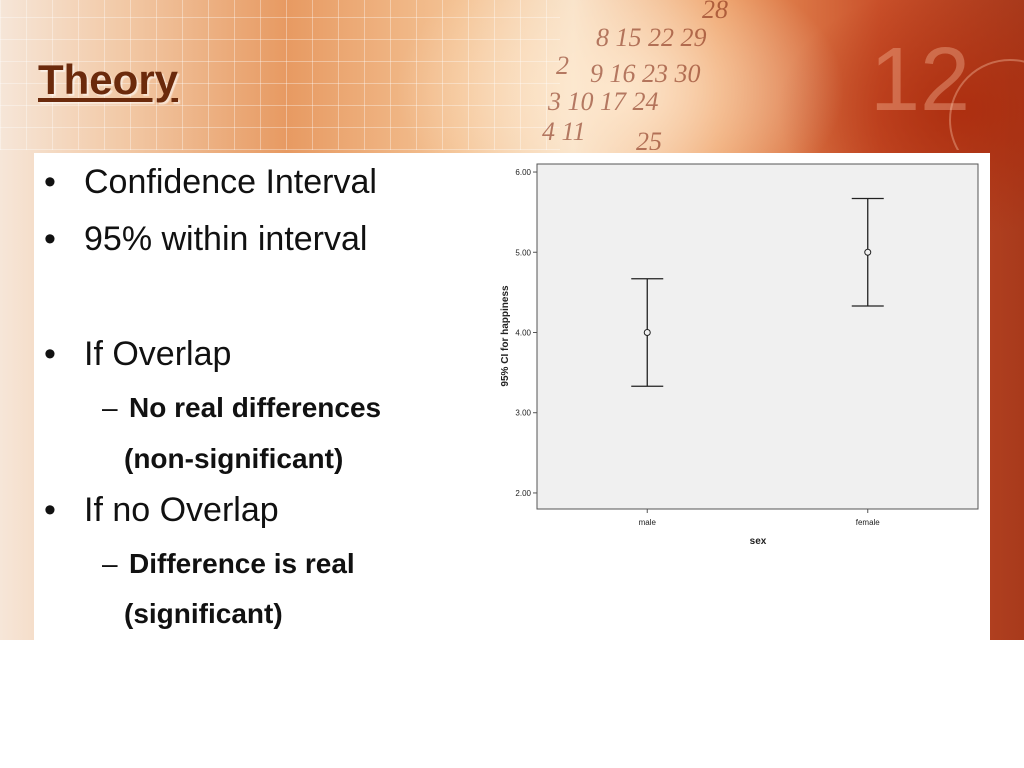 The height and width of the screenshot is (768, 1024). I want to click on deco-number: 12, so click(920, 80).